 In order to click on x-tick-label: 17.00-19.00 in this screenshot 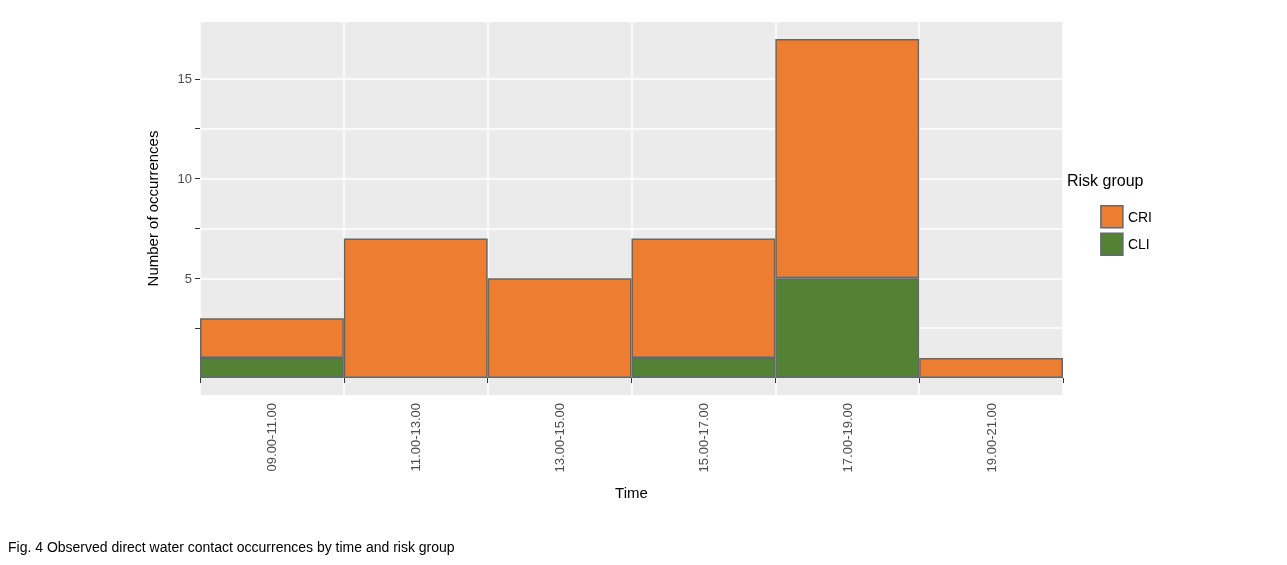, I will do `click(847, 438)`.